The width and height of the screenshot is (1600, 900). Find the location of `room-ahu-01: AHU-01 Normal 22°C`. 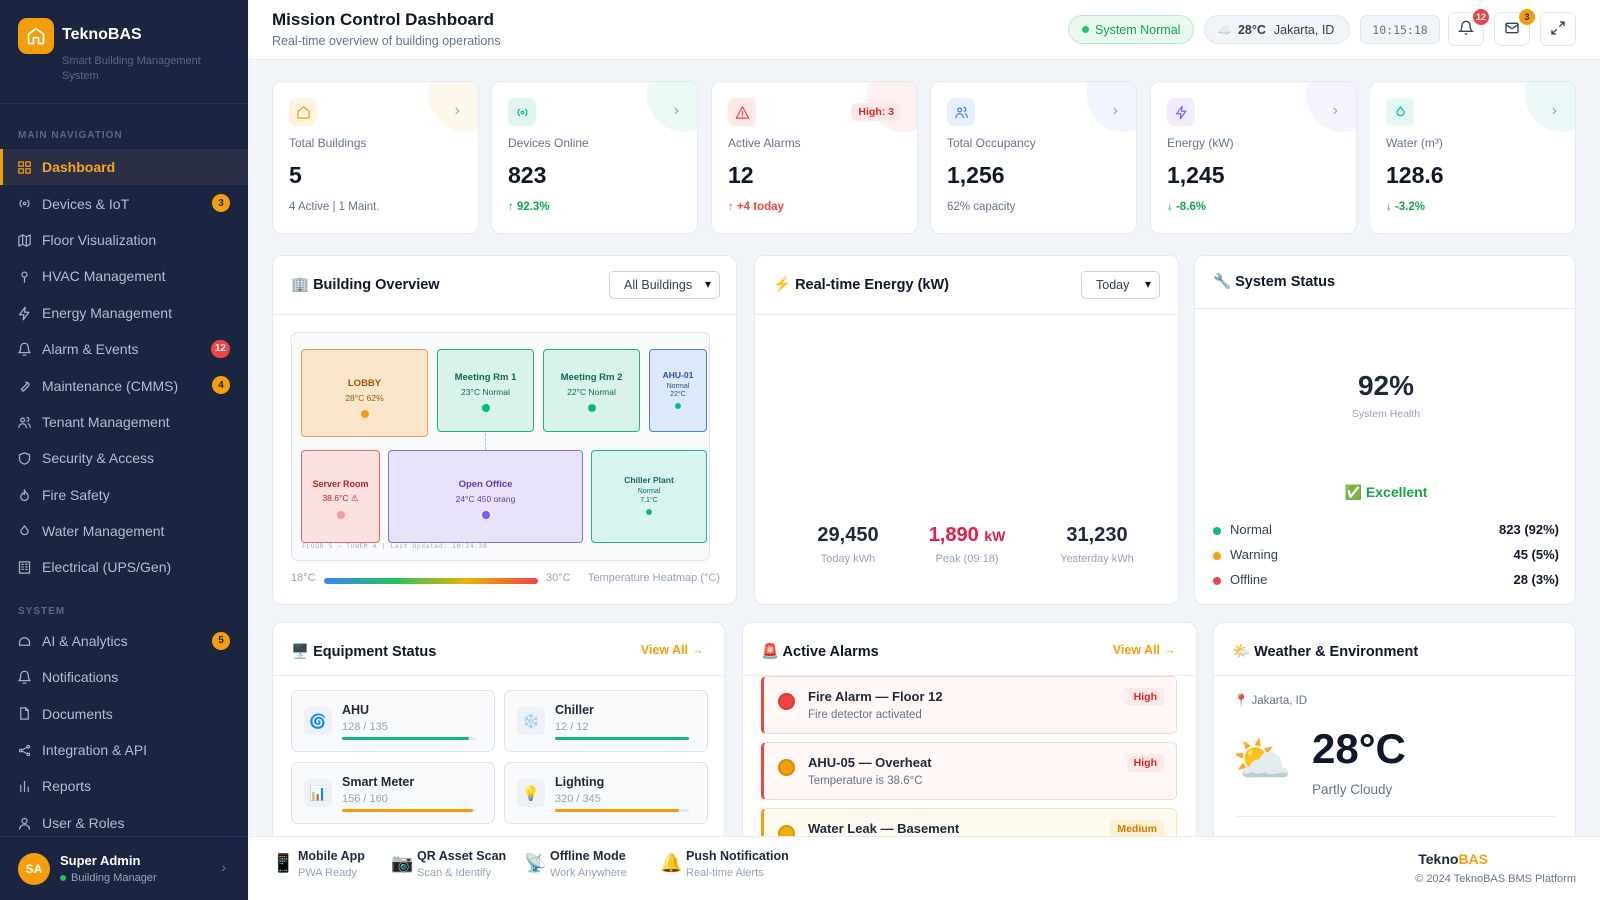

room-ahu-01: AHU-01 Normal 22°C is located at coordinates (678, 390).